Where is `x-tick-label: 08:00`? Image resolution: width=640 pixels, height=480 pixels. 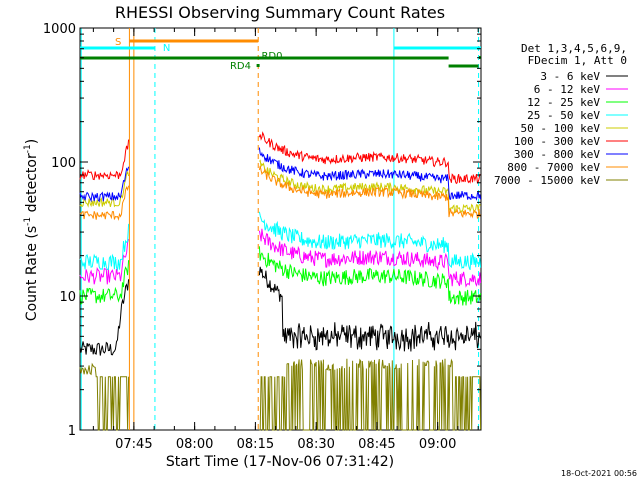 x-tick-label: 08:00 is located at coordinates (194, 444).